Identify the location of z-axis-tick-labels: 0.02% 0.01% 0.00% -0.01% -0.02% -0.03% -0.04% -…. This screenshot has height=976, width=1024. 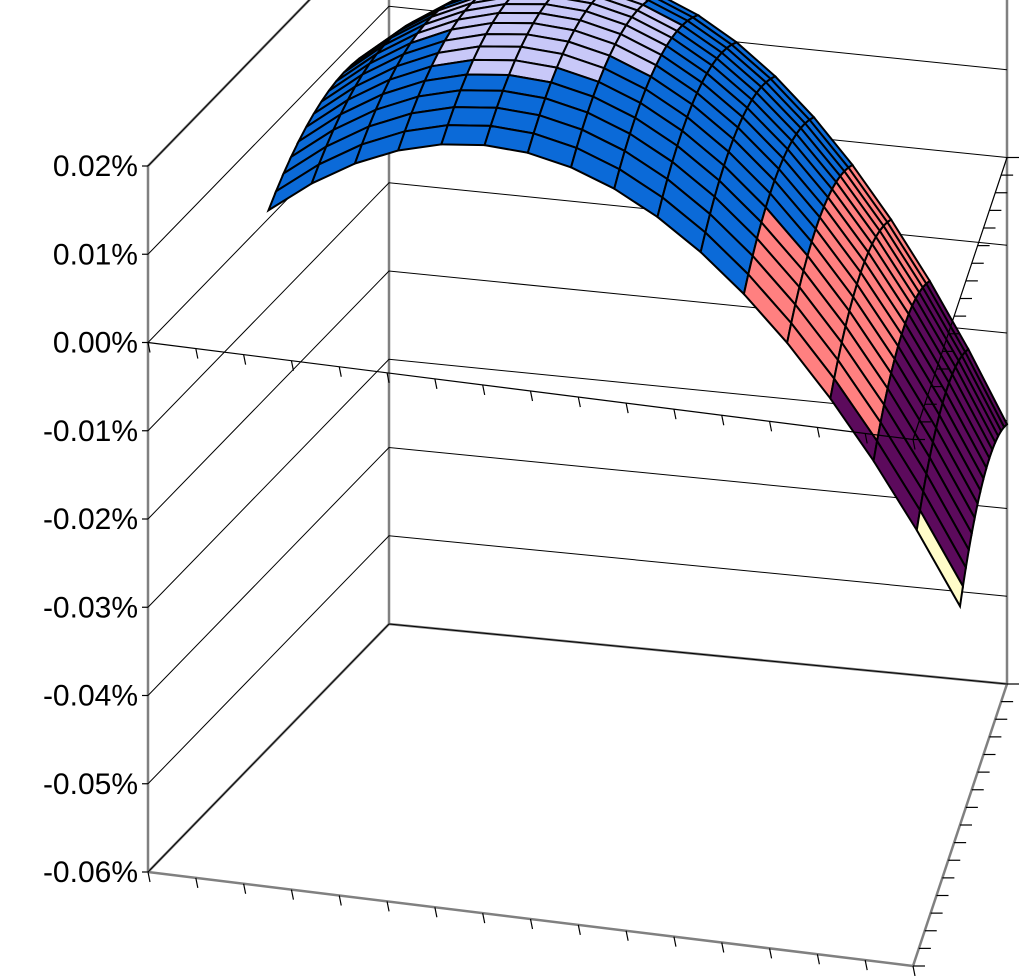
(90, 519).